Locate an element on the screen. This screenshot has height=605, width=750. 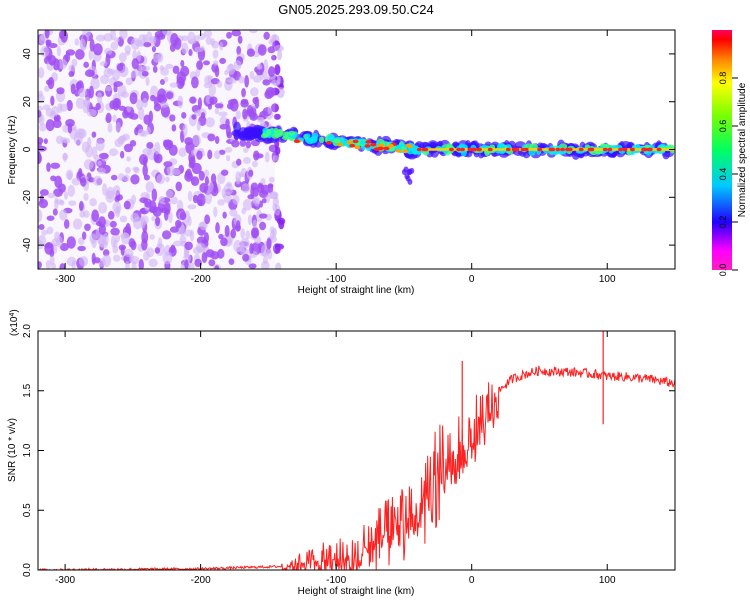
snr-y-multiplier: (x104) is located at coordinates (15, 322).